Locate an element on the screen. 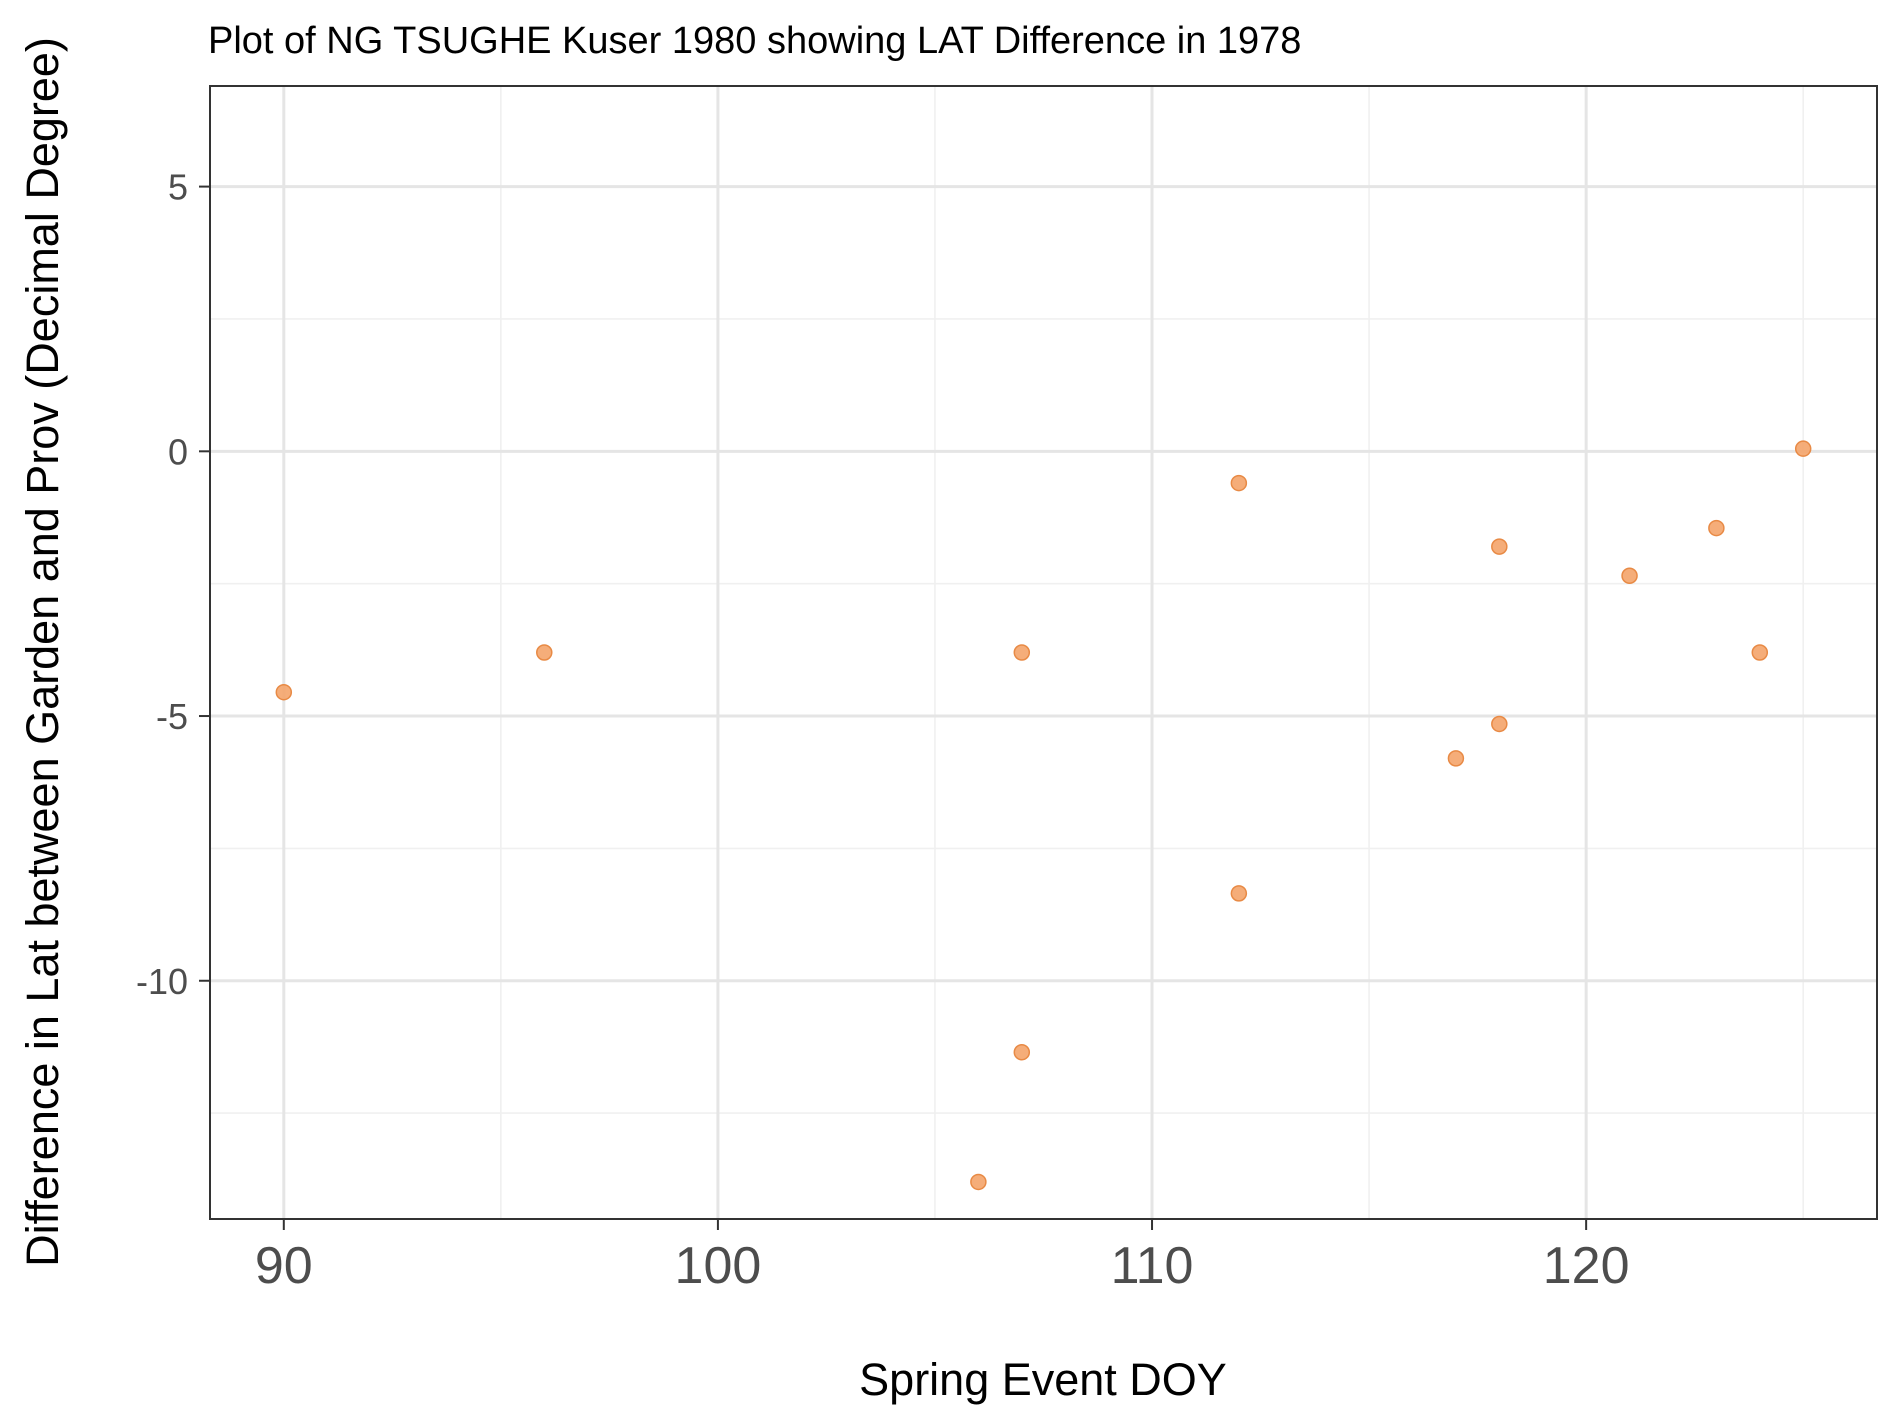 Image resolution: width=1889 pixels, height=1417 pixels. y-tick-label-0: 5 is located at coordinates (178, 187).